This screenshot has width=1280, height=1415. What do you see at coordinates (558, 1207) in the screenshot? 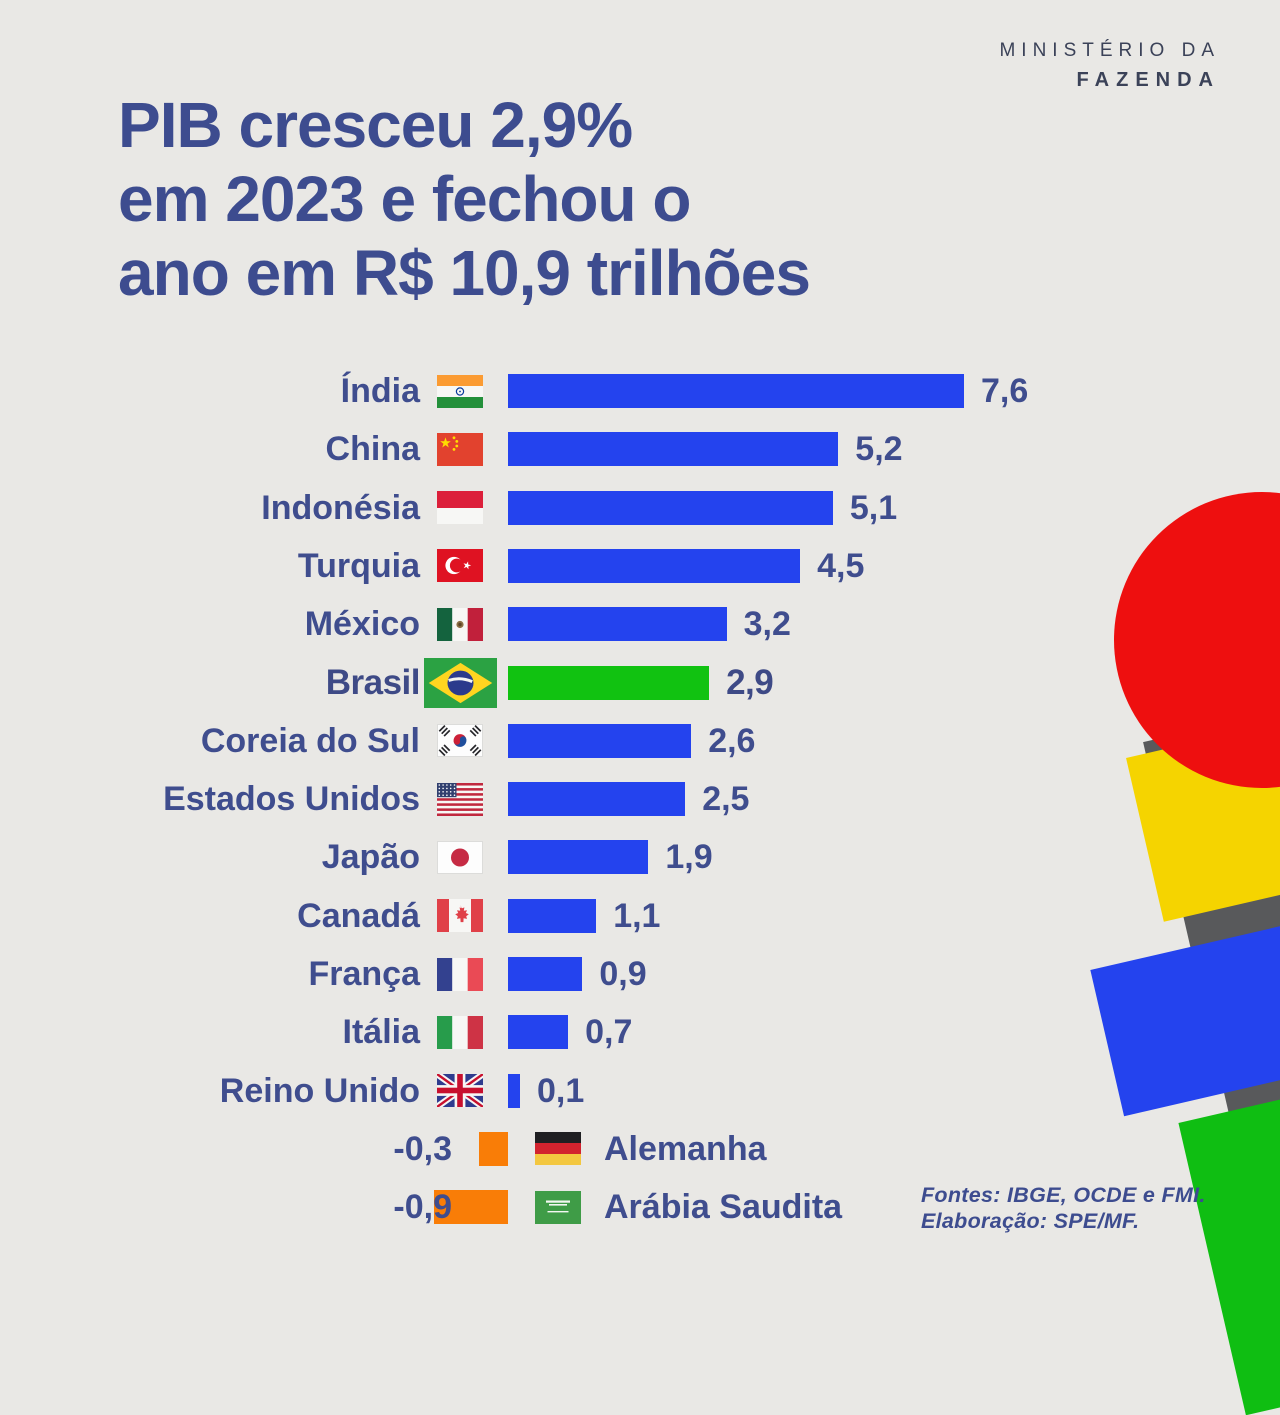
I see `flag-saudi-arabia-icon` at bounding box center [558, 1207].